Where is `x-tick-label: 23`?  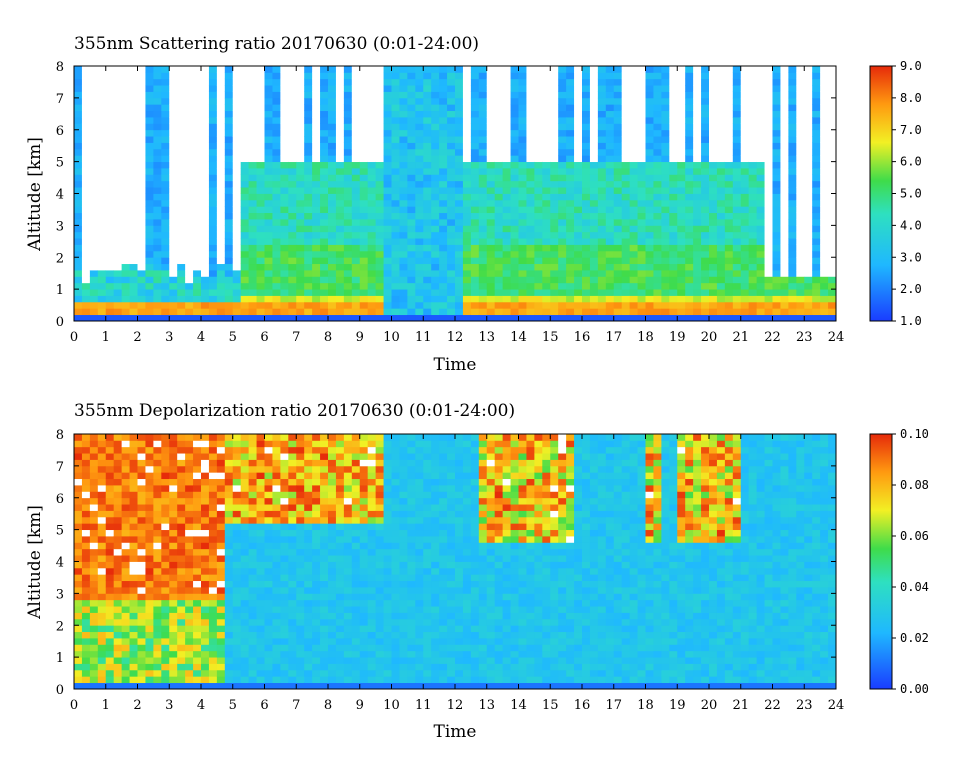
x-tick-label: 23 is located at coordinates (804, 337).